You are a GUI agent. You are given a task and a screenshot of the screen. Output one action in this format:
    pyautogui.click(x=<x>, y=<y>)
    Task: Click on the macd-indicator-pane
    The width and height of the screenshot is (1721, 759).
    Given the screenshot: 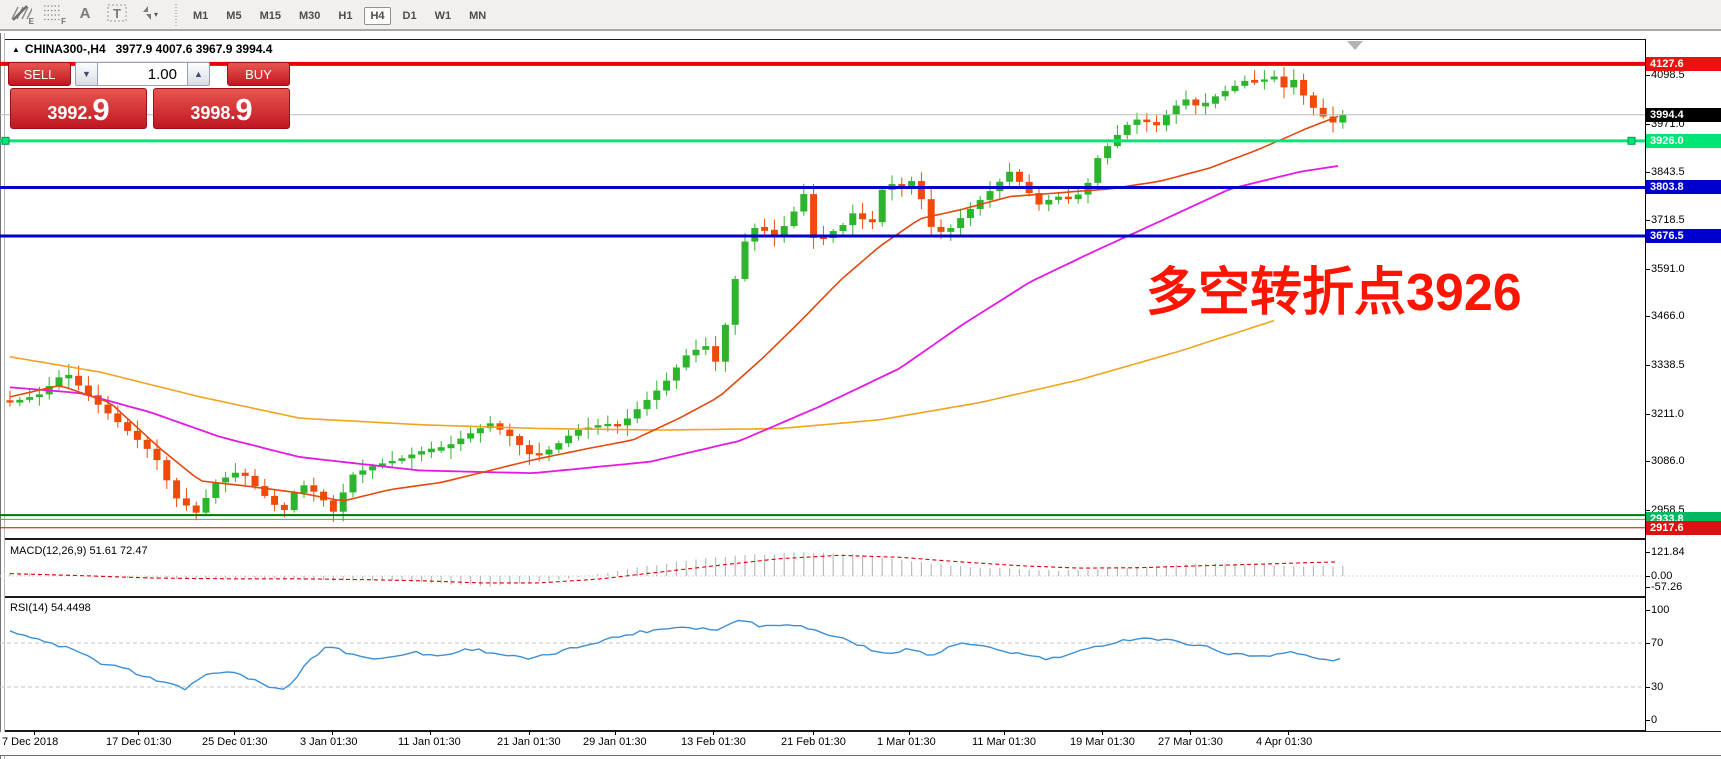 What is the action you would take?
    pyautogui.click(x=822, y=568)
    